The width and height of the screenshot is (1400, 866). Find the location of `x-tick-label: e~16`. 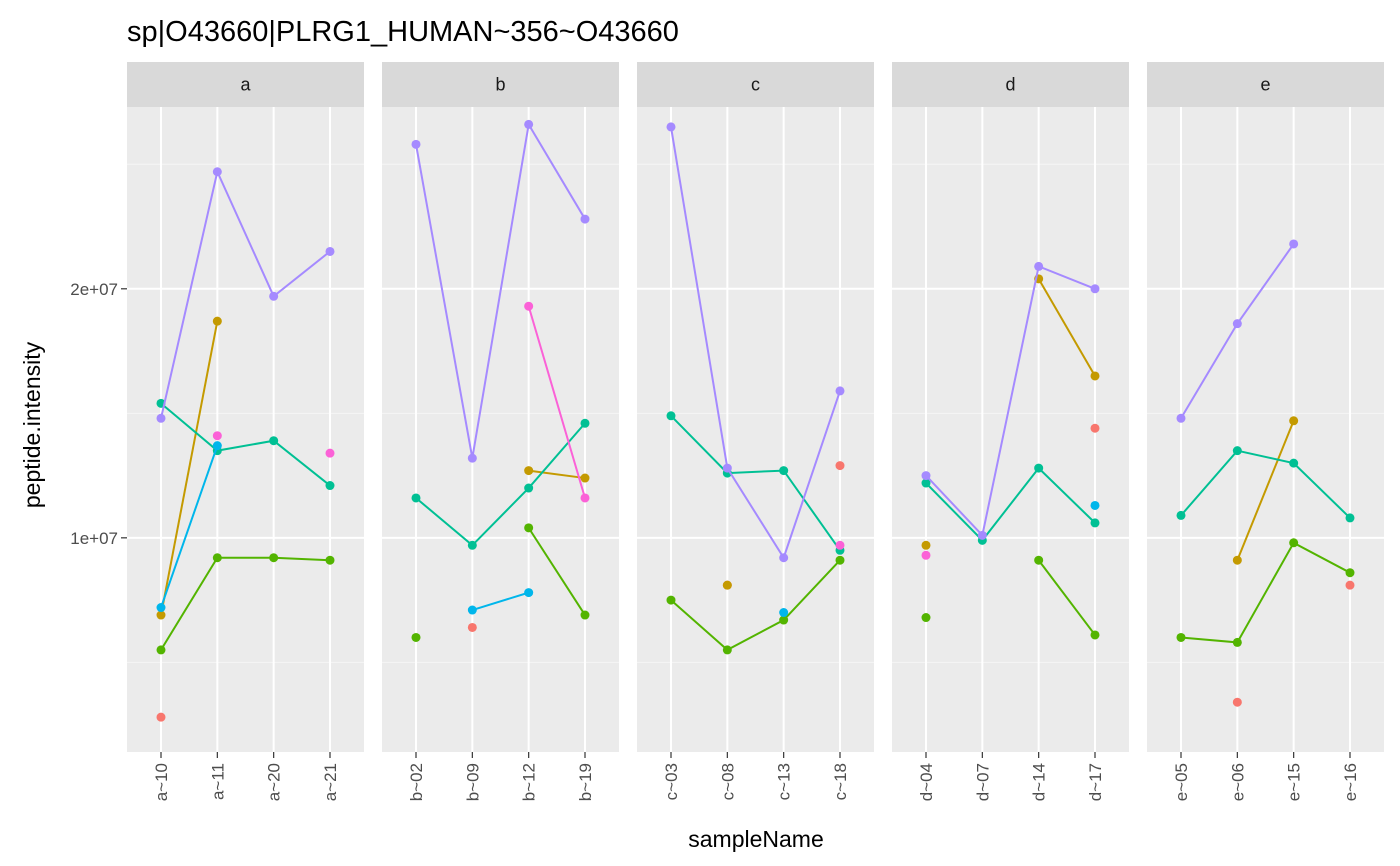

x-tick-label: e~16 is located at coordinates (1350, 782).